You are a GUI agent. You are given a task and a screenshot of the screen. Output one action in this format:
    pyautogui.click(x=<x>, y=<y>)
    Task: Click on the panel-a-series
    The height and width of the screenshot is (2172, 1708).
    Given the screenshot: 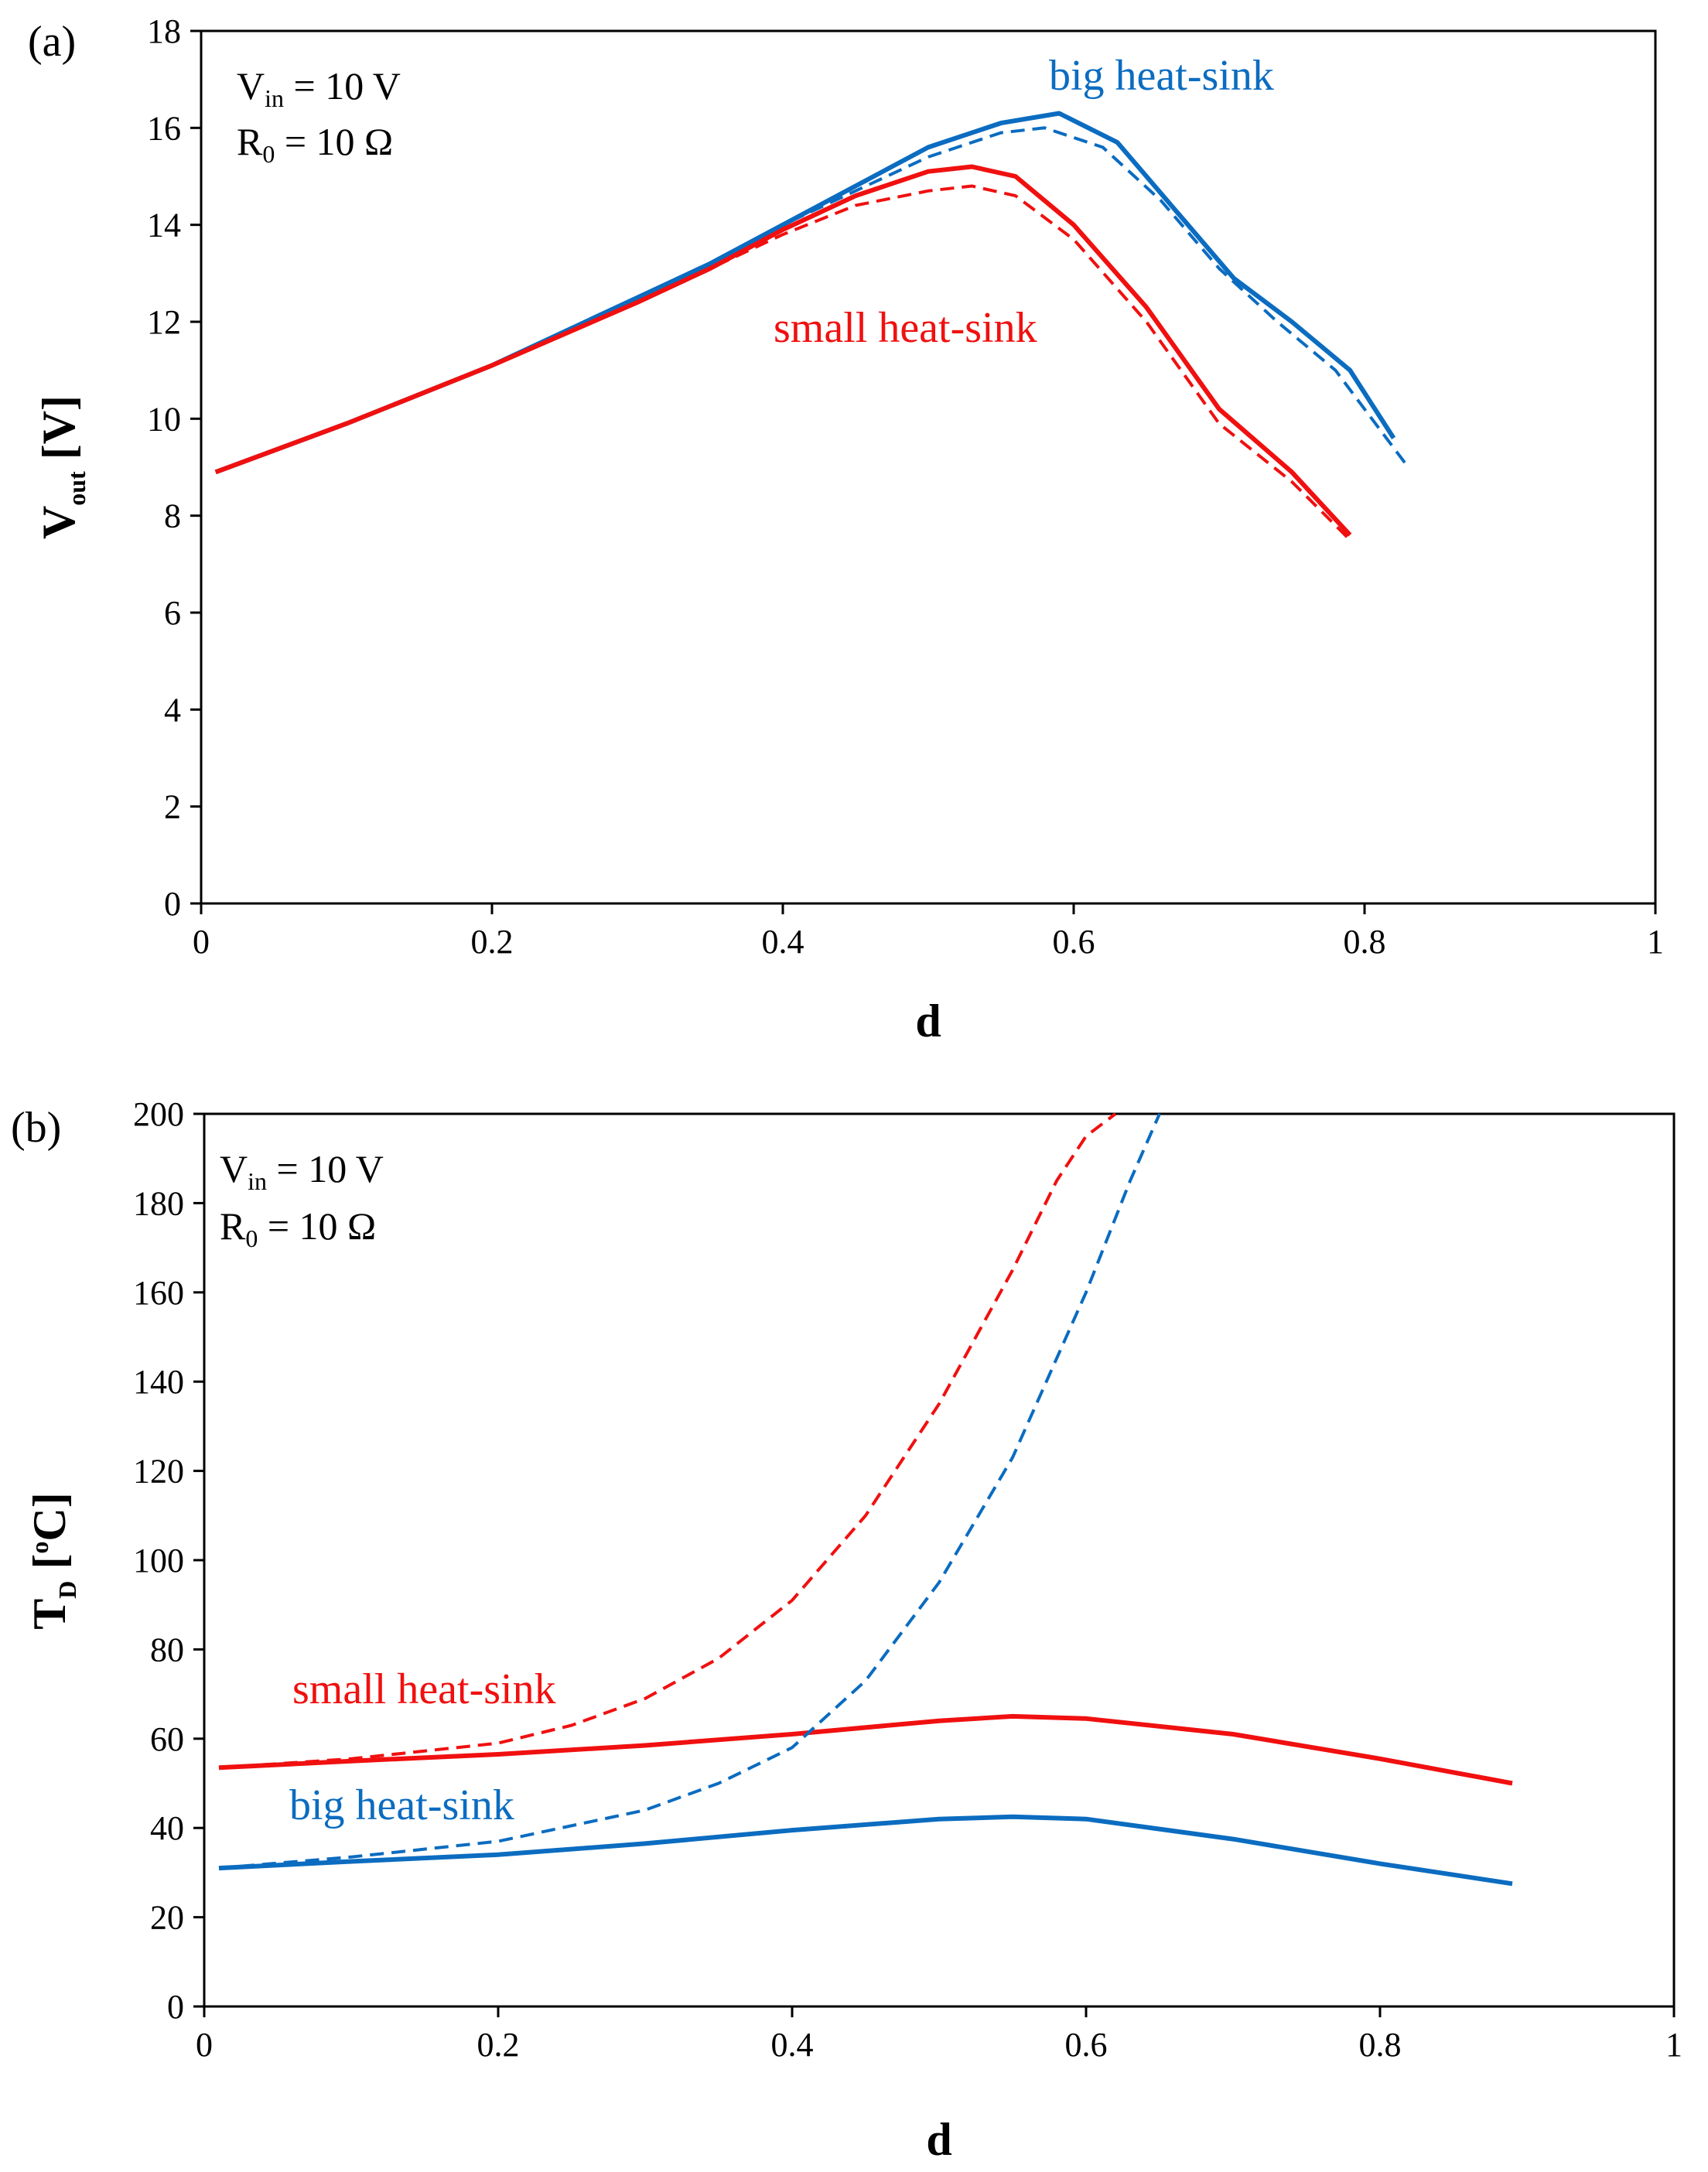 What is the action you would take?
    pyautogui.click(x=812, y=326)
    